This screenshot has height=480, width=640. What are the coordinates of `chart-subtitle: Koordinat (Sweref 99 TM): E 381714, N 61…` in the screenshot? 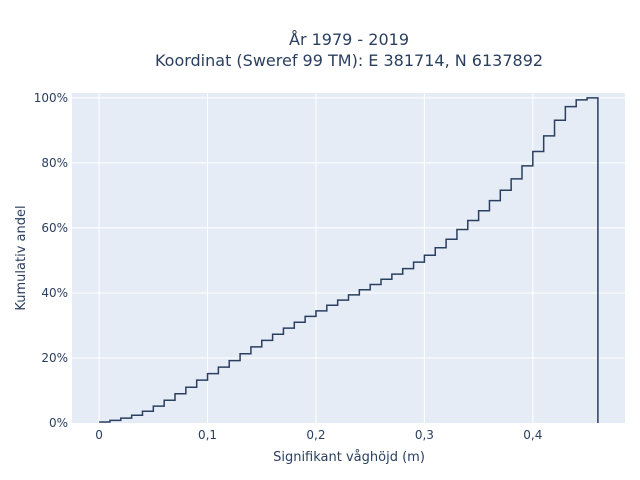 It's located at (349, 60).